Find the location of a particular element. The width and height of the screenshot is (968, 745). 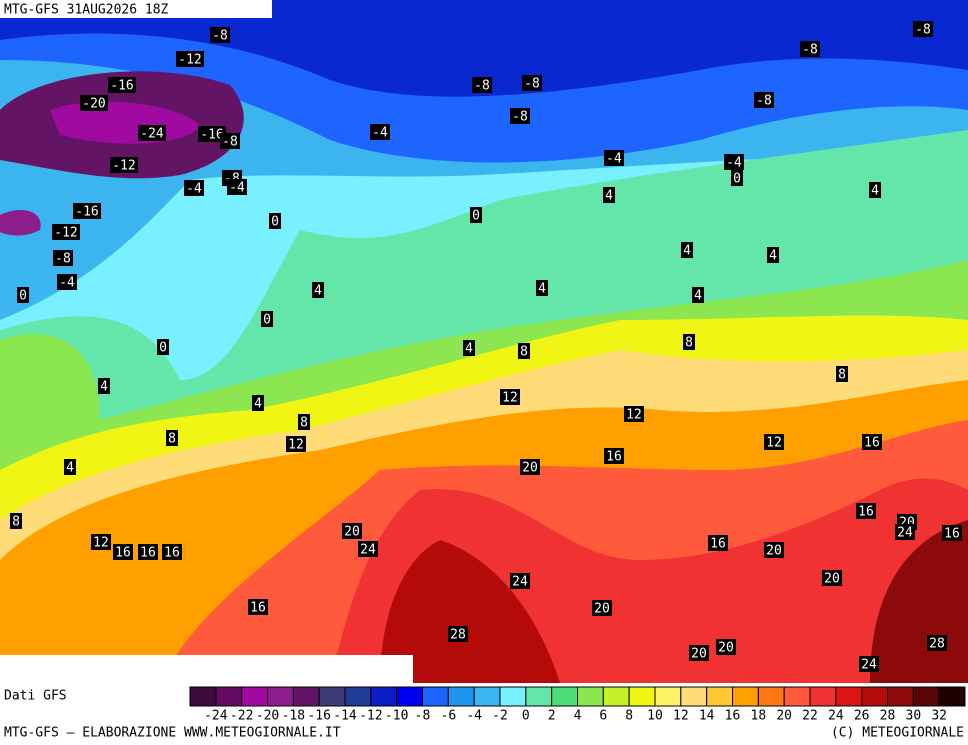

colorbar-tick-label: 18 is located at coordinates (759, 716).